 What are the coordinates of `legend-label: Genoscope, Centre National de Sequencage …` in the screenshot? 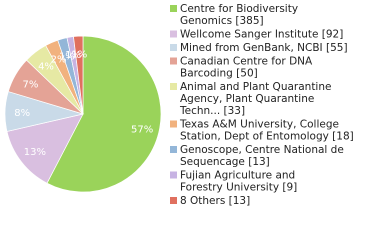 It's located at (262, 156).